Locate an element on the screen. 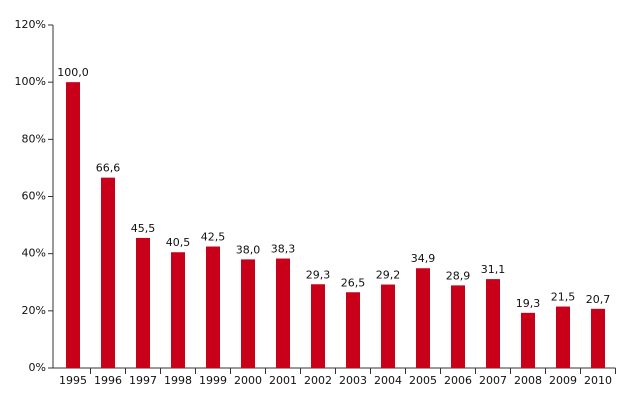 Image resolution: width=635 pixels, height=400 pixels. y-tick-label: 100% is located at coordinates (30, 81).